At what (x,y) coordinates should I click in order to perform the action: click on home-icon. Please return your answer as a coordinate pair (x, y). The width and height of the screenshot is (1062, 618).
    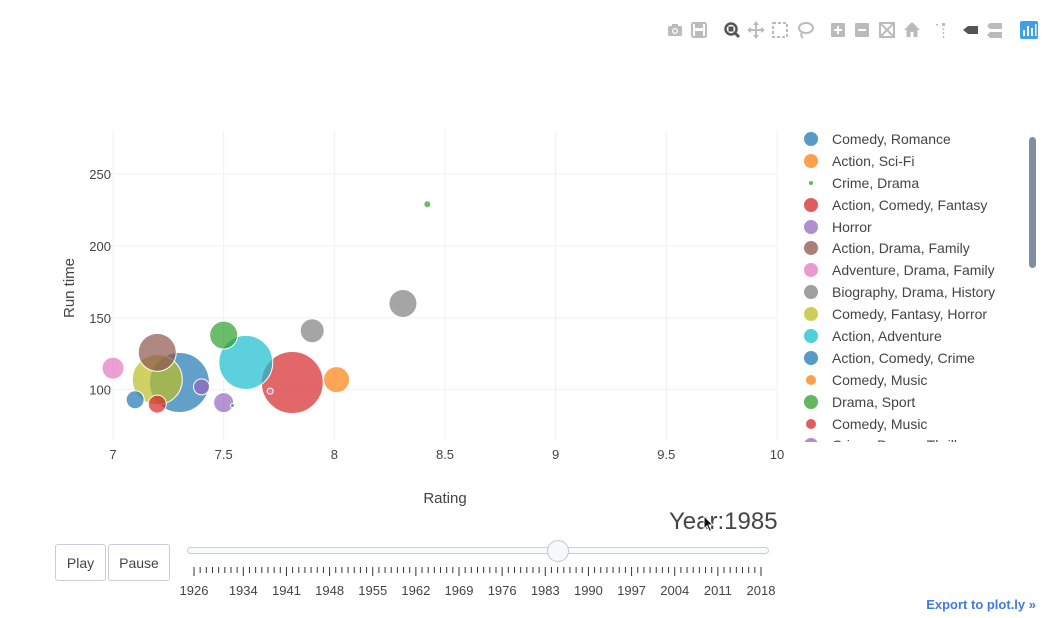
    Looking at the image, I should click on (912, 30).